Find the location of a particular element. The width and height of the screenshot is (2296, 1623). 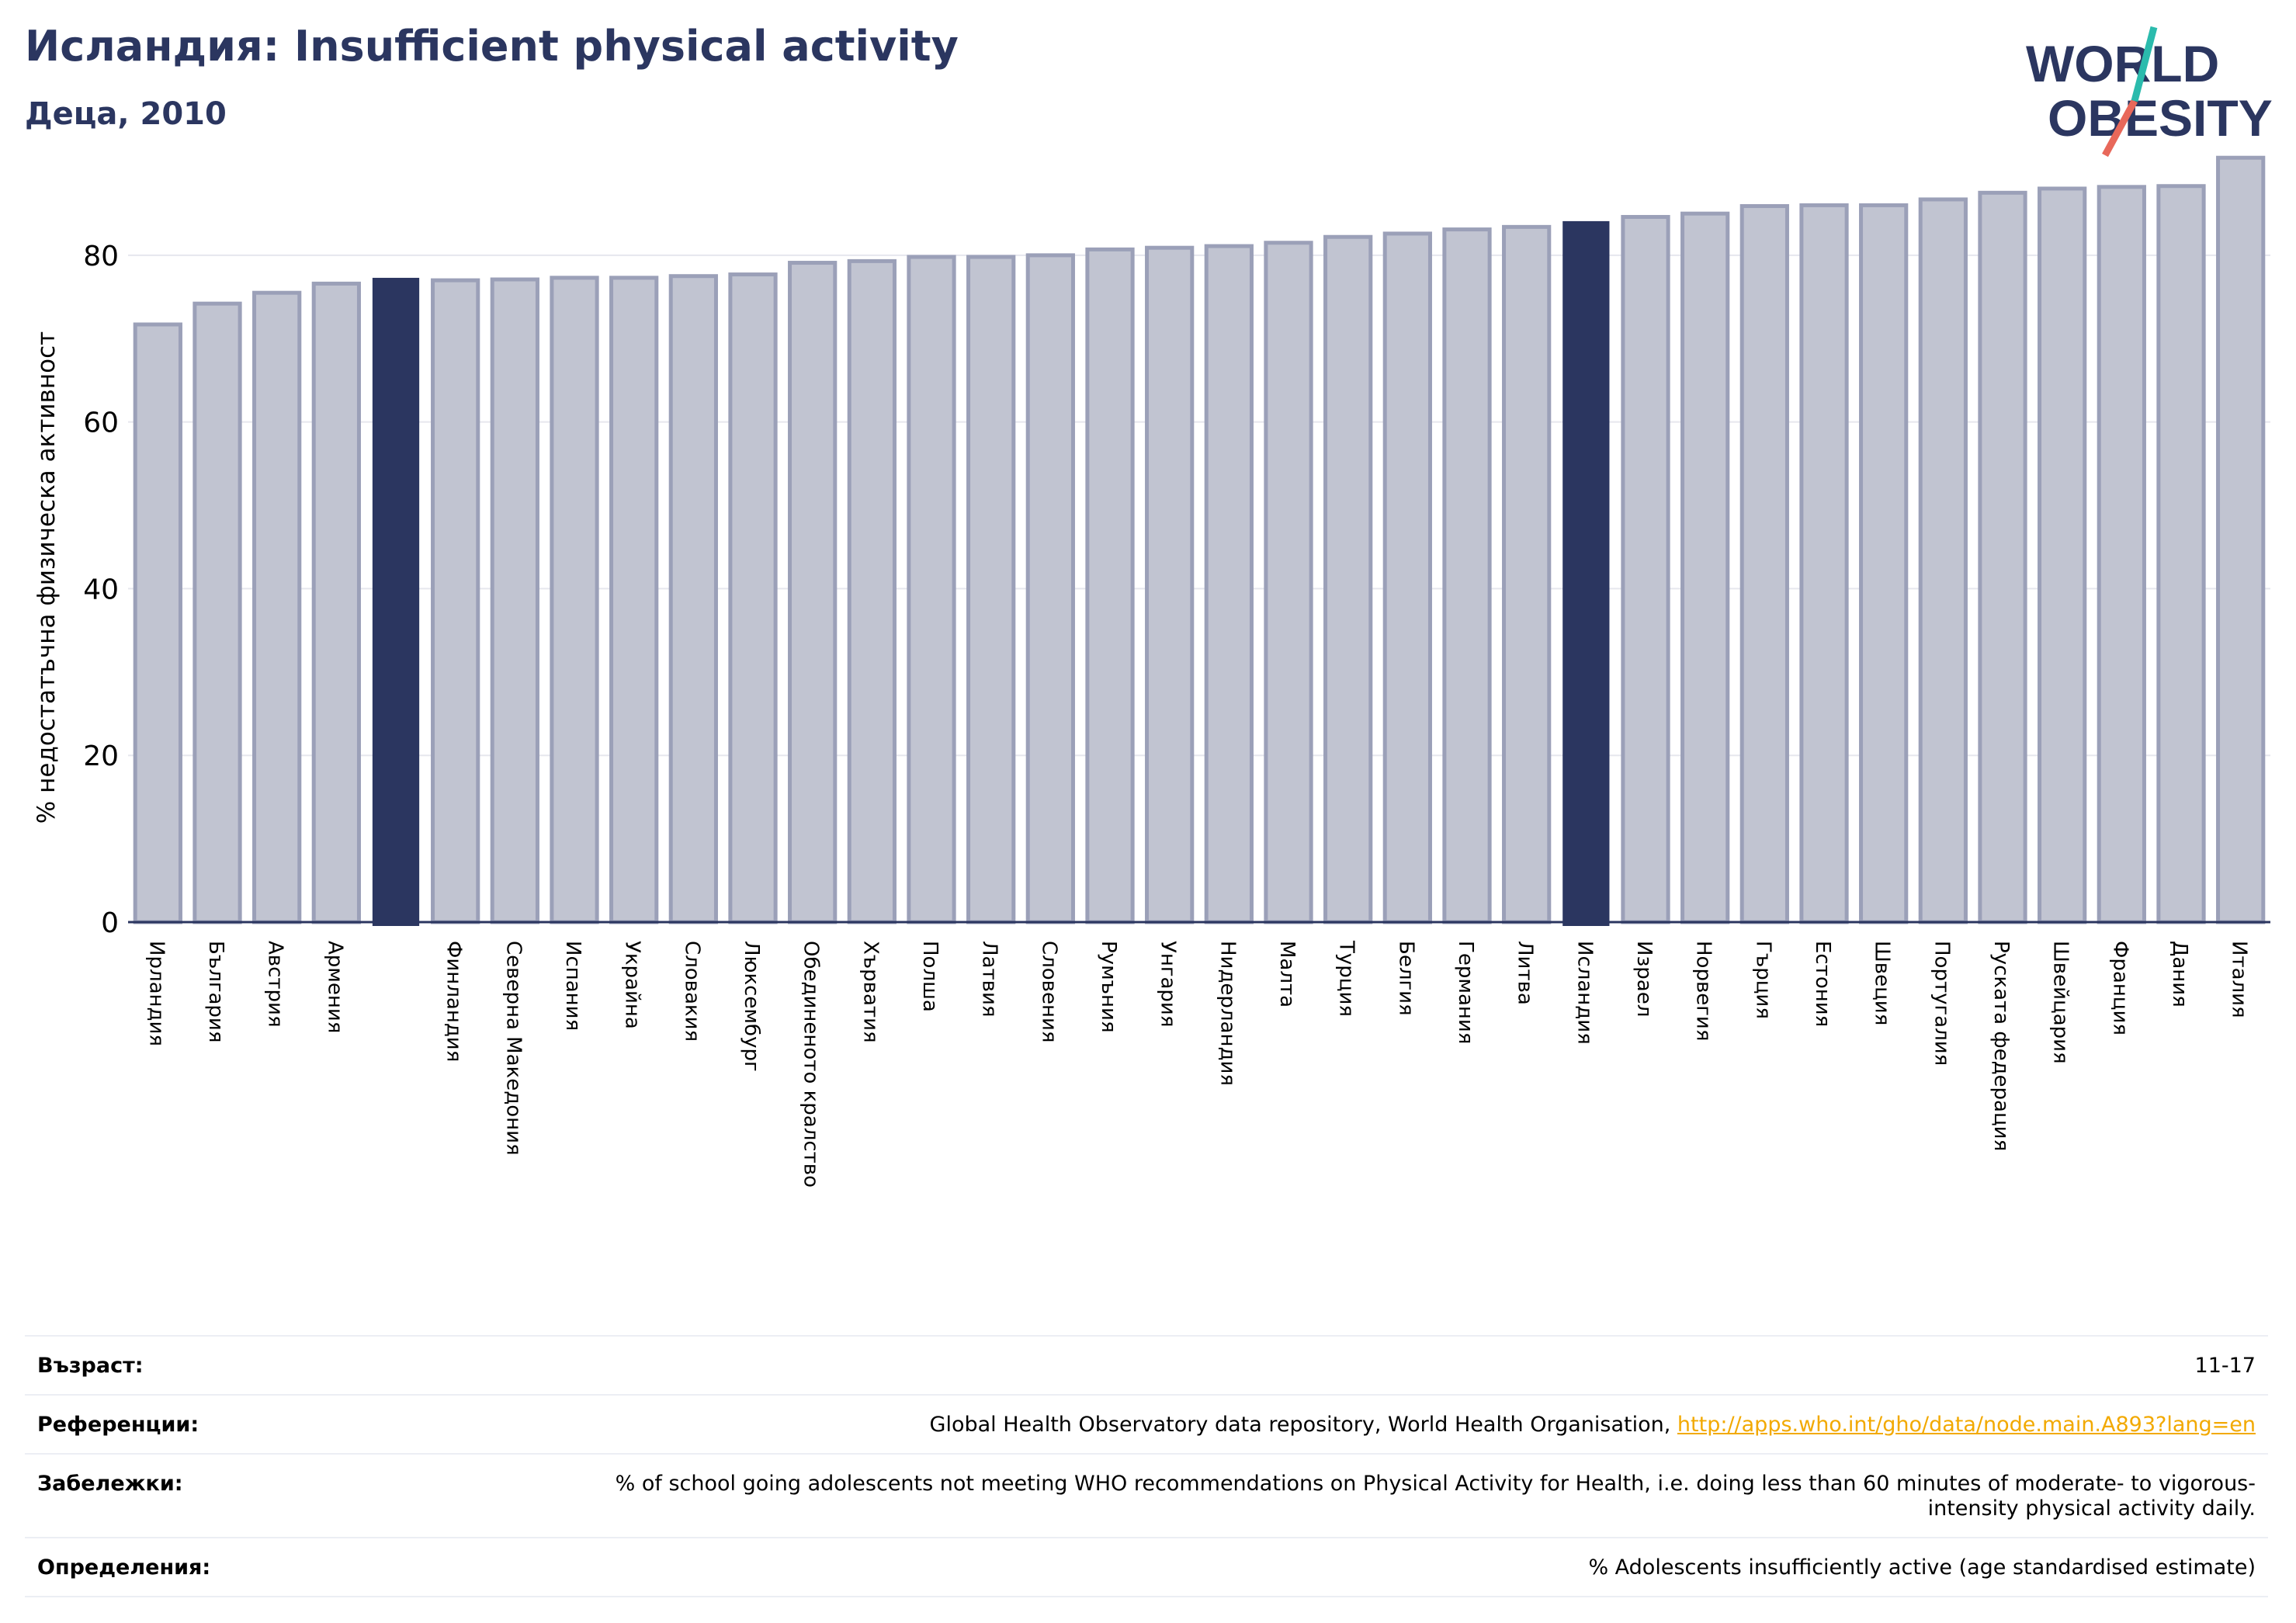

meta-key-references: Референции: is located at coordinates (118, 1425).